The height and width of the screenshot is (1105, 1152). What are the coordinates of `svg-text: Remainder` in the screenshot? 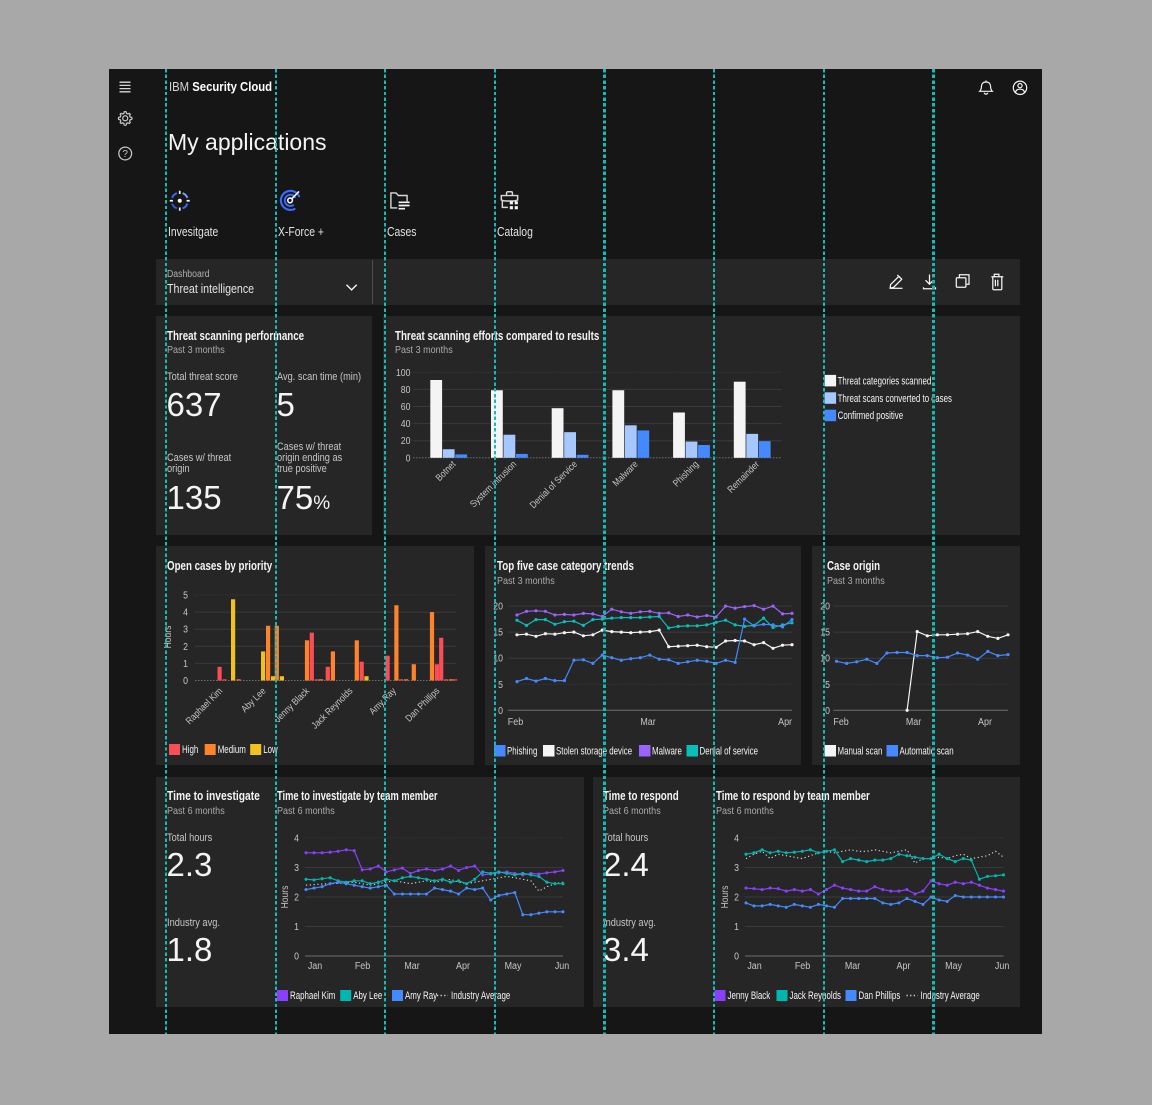 It's located at (743, 477).